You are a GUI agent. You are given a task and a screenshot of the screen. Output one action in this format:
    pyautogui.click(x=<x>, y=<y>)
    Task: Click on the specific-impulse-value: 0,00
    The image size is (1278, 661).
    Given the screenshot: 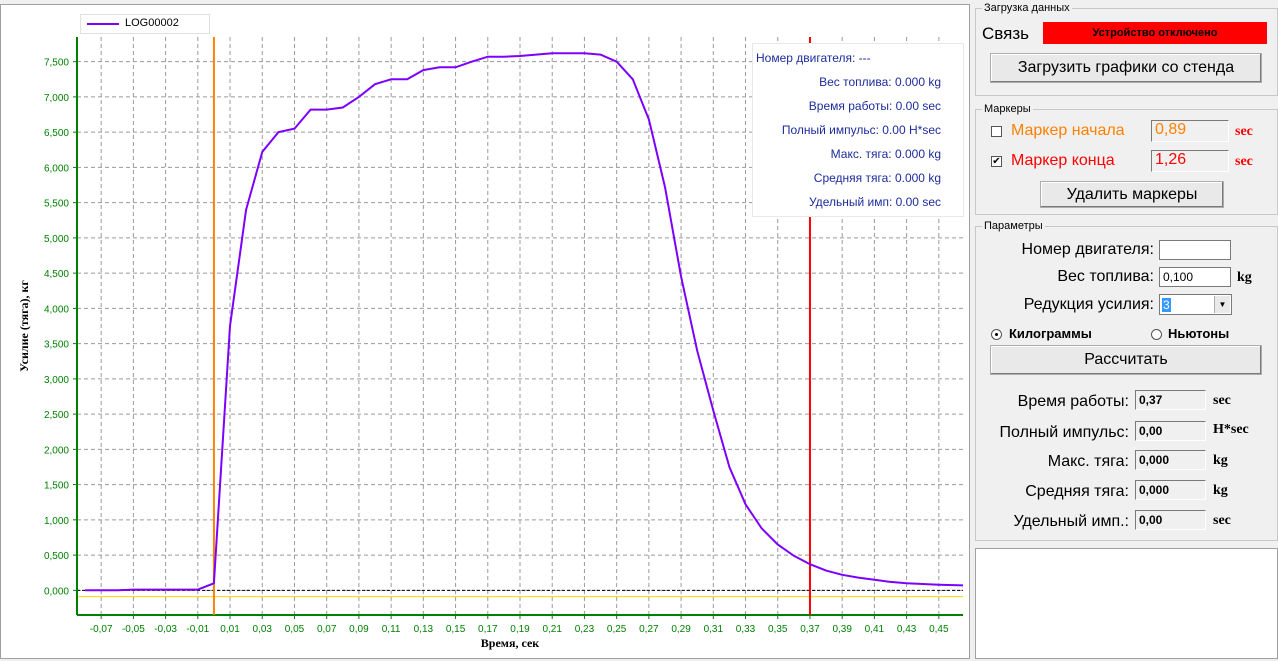 What is the action you would take?
    pyautogui.click(x=1170, y=520)
    